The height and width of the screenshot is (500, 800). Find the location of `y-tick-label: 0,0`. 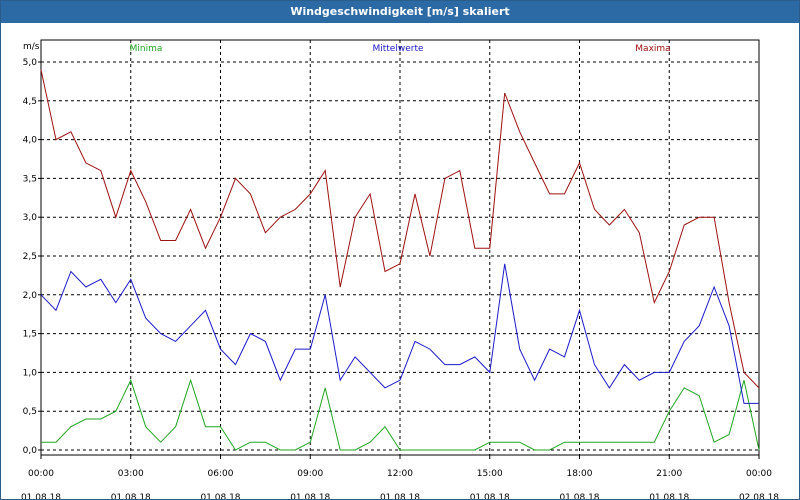

y-tick-label: 0,0 is located at coordinates (30, 451).